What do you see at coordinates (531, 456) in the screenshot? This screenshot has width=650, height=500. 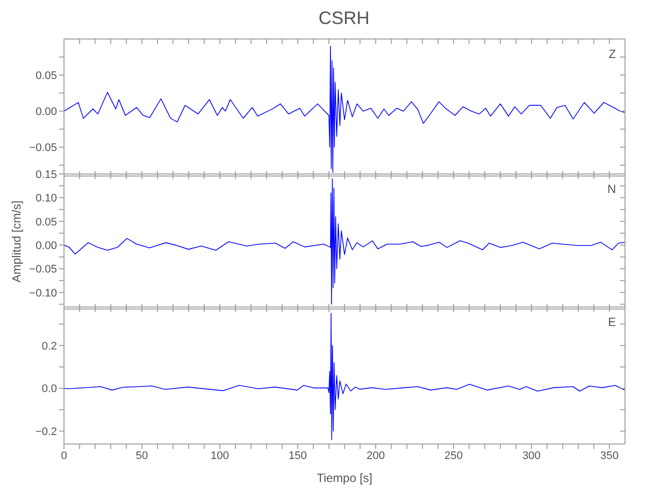 I see `x-tick-label: 300` at bounding box center [531, 456].